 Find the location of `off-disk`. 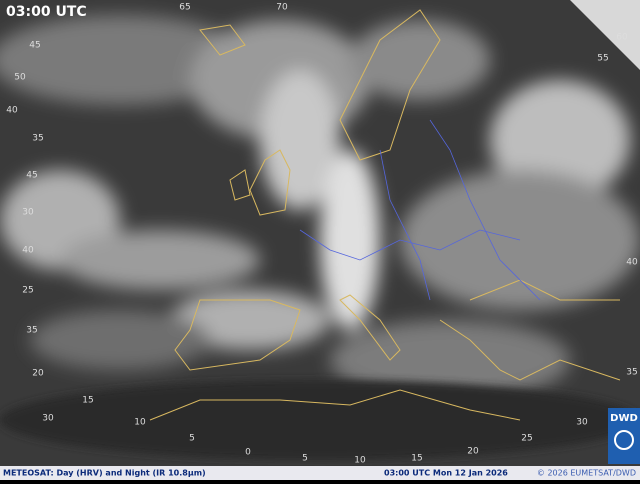

off-disk is located at coordinates (605, 35).